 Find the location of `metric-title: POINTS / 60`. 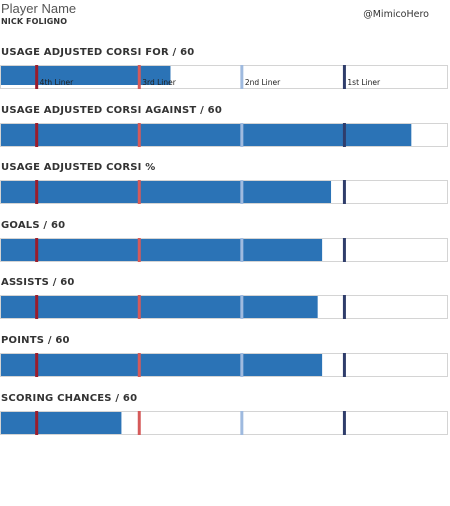

metric-title: POINTS / 60 is located at coordinates (35, 340).